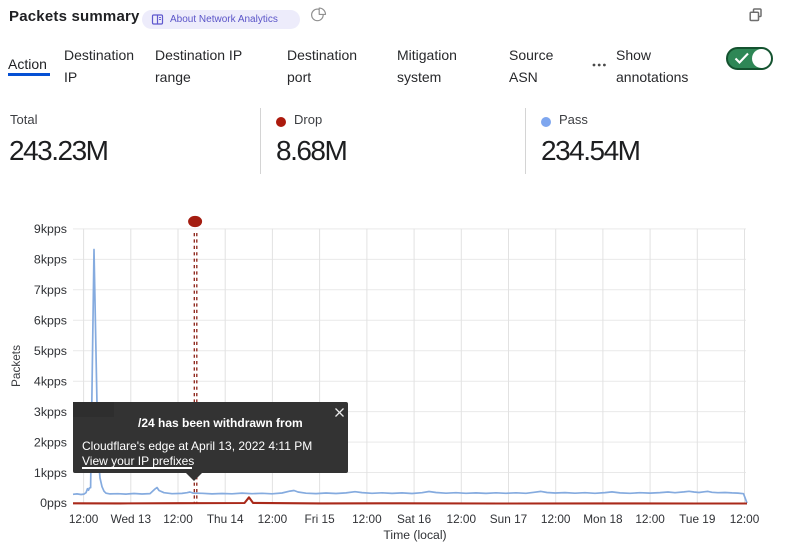 This screenshot has height=555, width=785. I want to click on svg-text: 7kpps, so click(50, 290).